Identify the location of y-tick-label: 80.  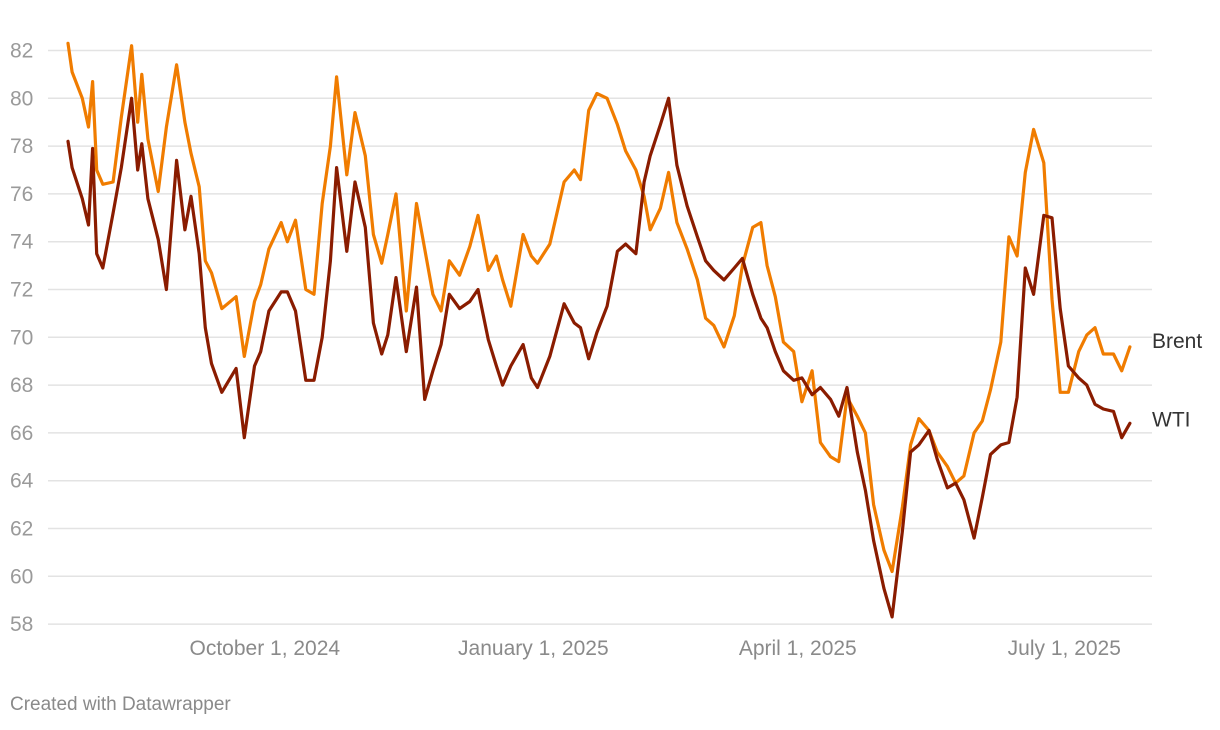
(21, 98).